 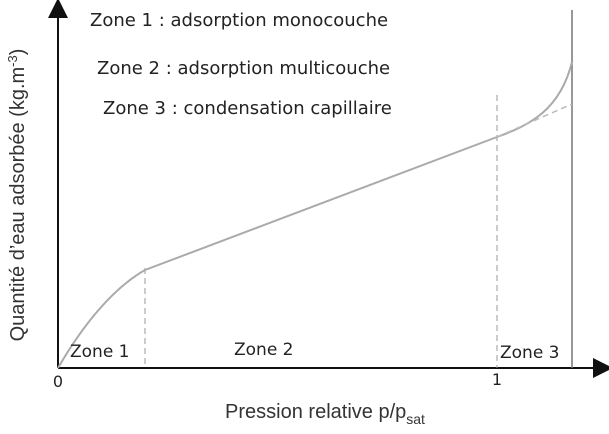 I want to click on y-label-sup: -3, so click(x=12, y=61).